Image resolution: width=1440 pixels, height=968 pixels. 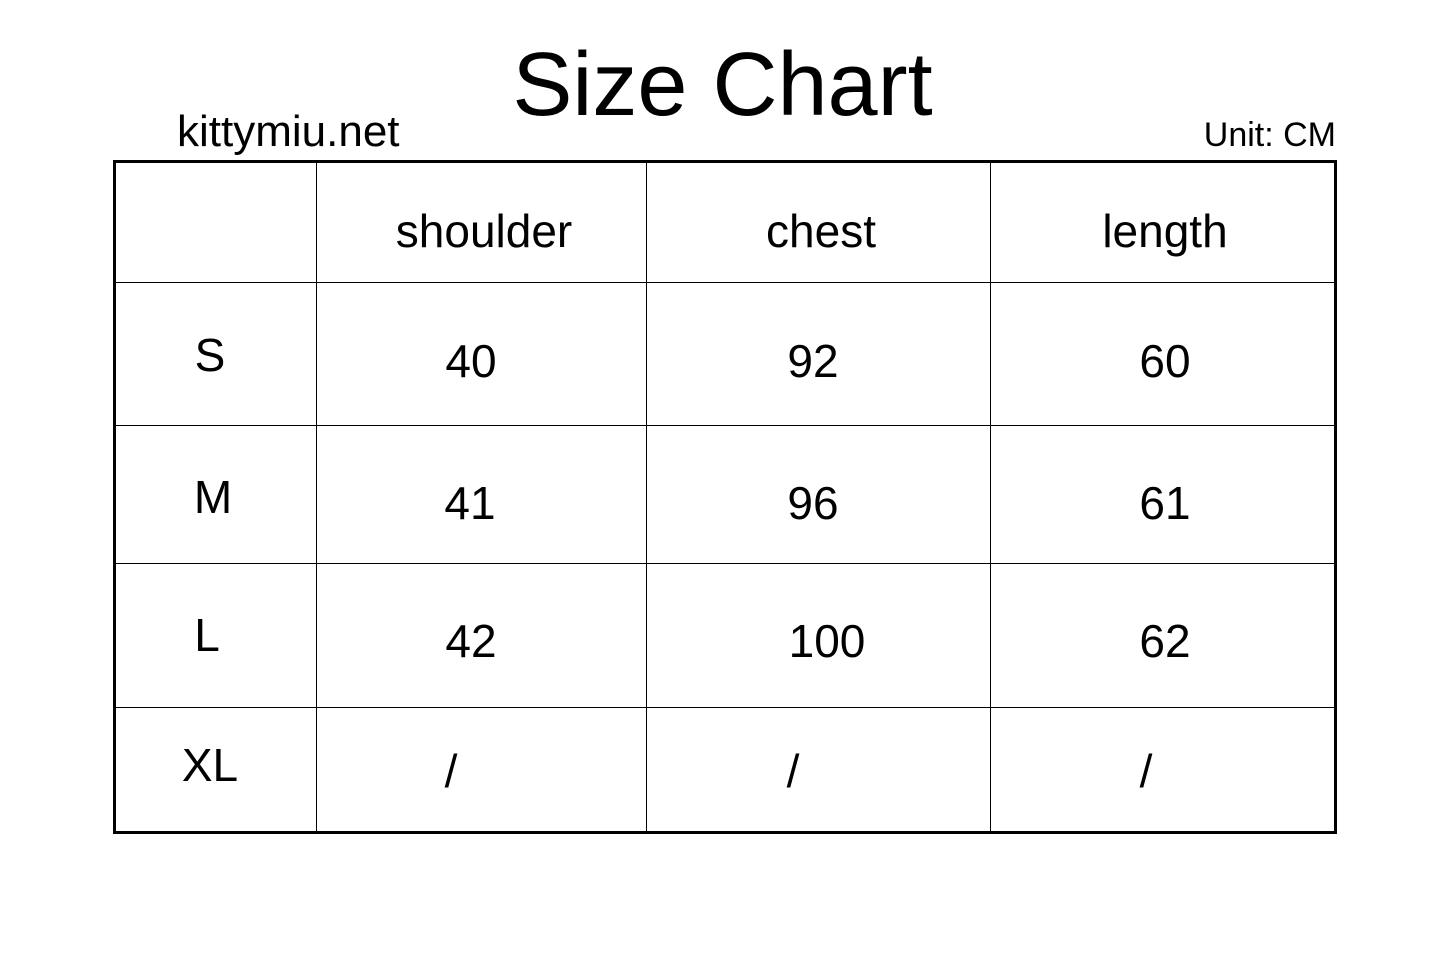 I want to click on table-cell-chest: /, so click(x=793, y=771).